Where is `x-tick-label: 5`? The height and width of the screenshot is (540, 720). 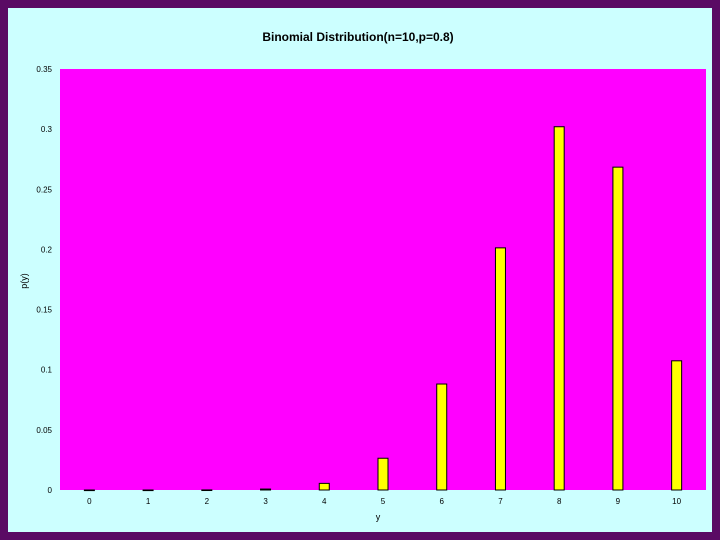 x-tick-label: 5 is located at coordinates (383, 501).